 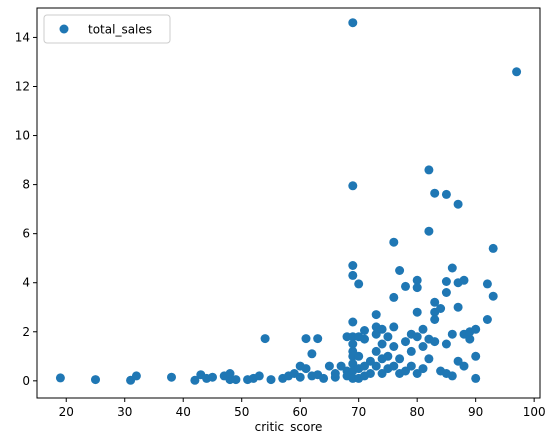 I want to click on y-tick-label: 12, so click(x=22, y=86).